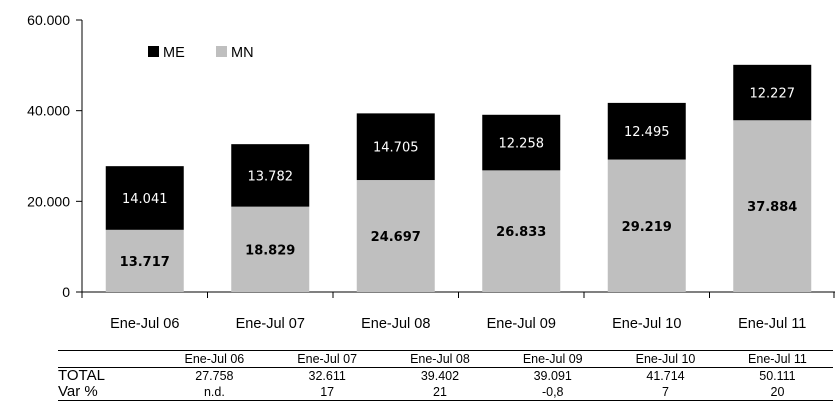 The image size is (835, 417). I want to click on y-tick-label: 60.000, so click(48, 20).